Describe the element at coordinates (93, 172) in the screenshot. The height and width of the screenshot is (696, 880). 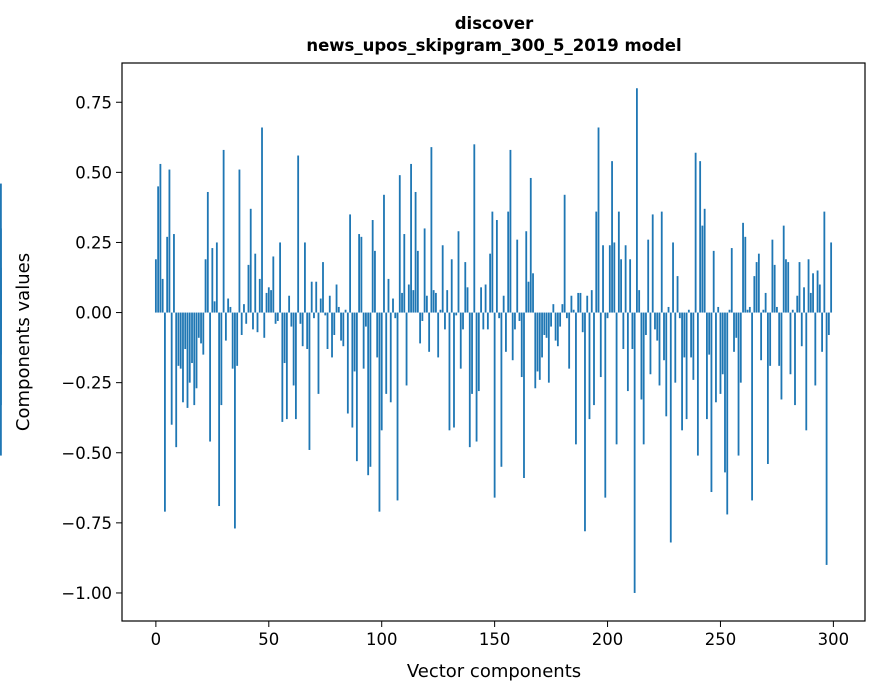
I see `y-tick-label: 0.50` at that location.